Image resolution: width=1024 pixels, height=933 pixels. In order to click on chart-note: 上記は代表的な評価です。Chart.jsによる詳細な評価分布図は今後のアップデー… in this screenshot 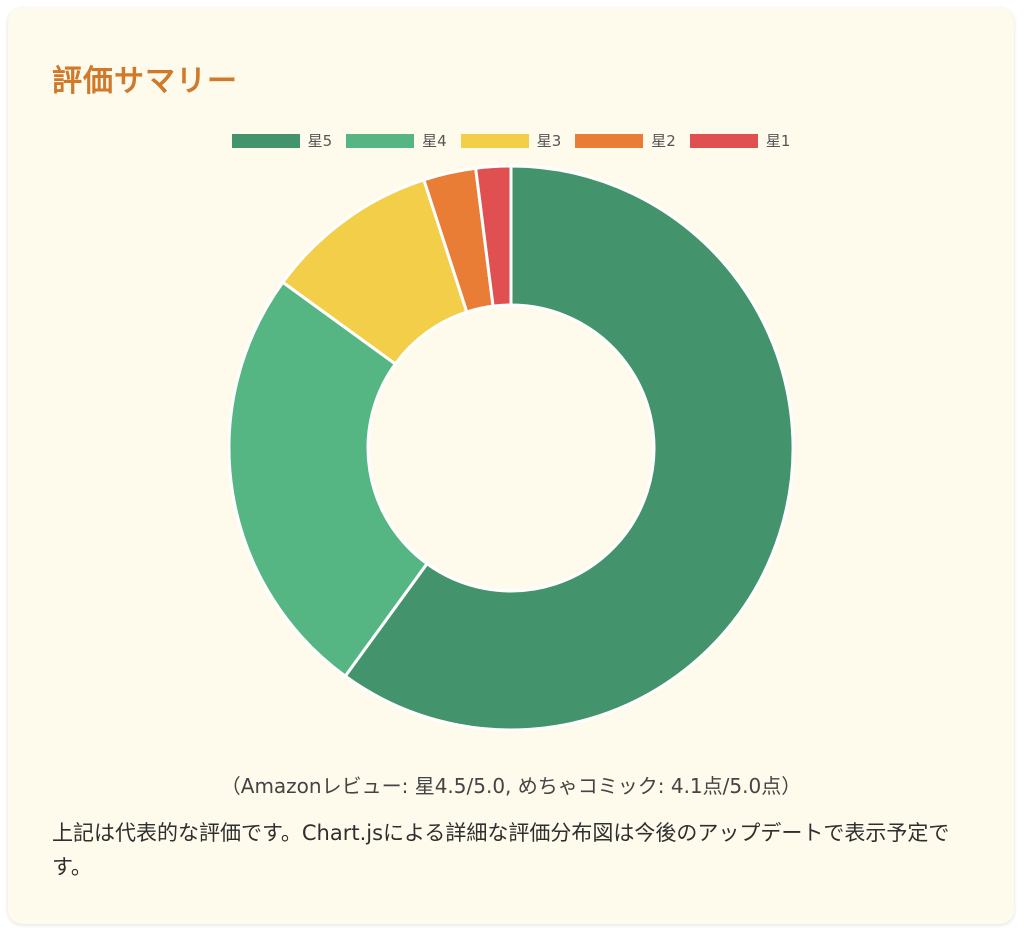, I will do `click(501, 850)`.